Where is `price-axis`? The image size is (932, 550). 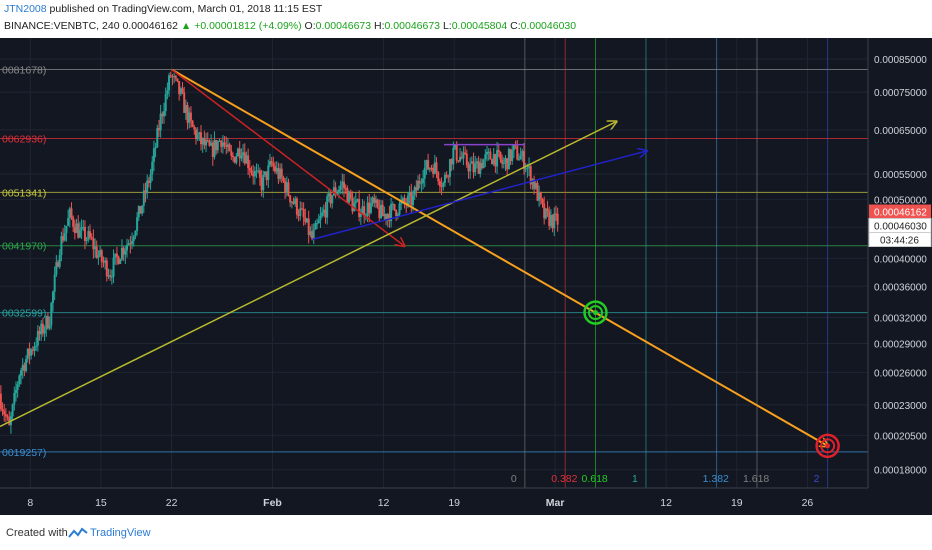 price-axis is located at coordinates (900, 263).